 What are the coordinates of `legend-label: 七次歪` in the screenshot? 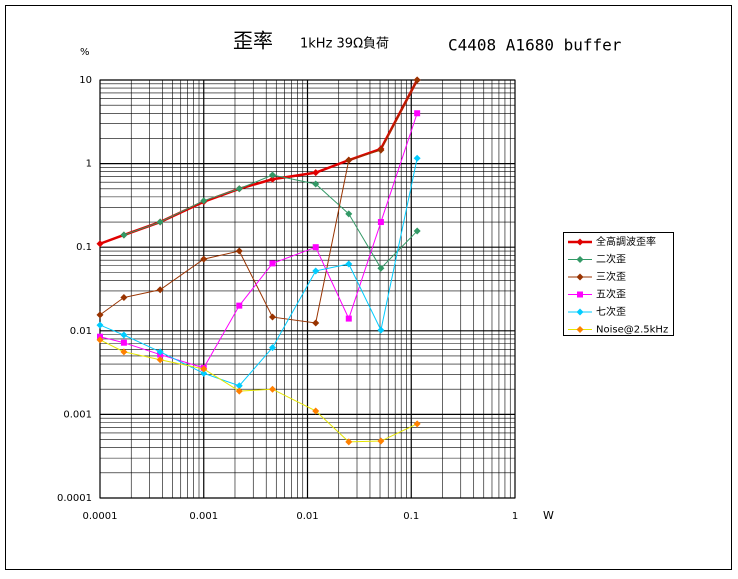 It's located at (611, 311).